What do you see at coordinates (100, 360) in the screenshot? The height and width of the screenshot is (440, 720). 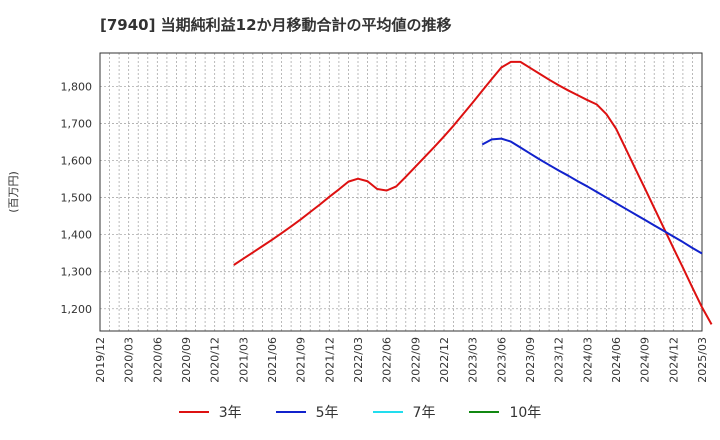 I see `x-tick-label: 2019/12` at bounding box center [100, 360].